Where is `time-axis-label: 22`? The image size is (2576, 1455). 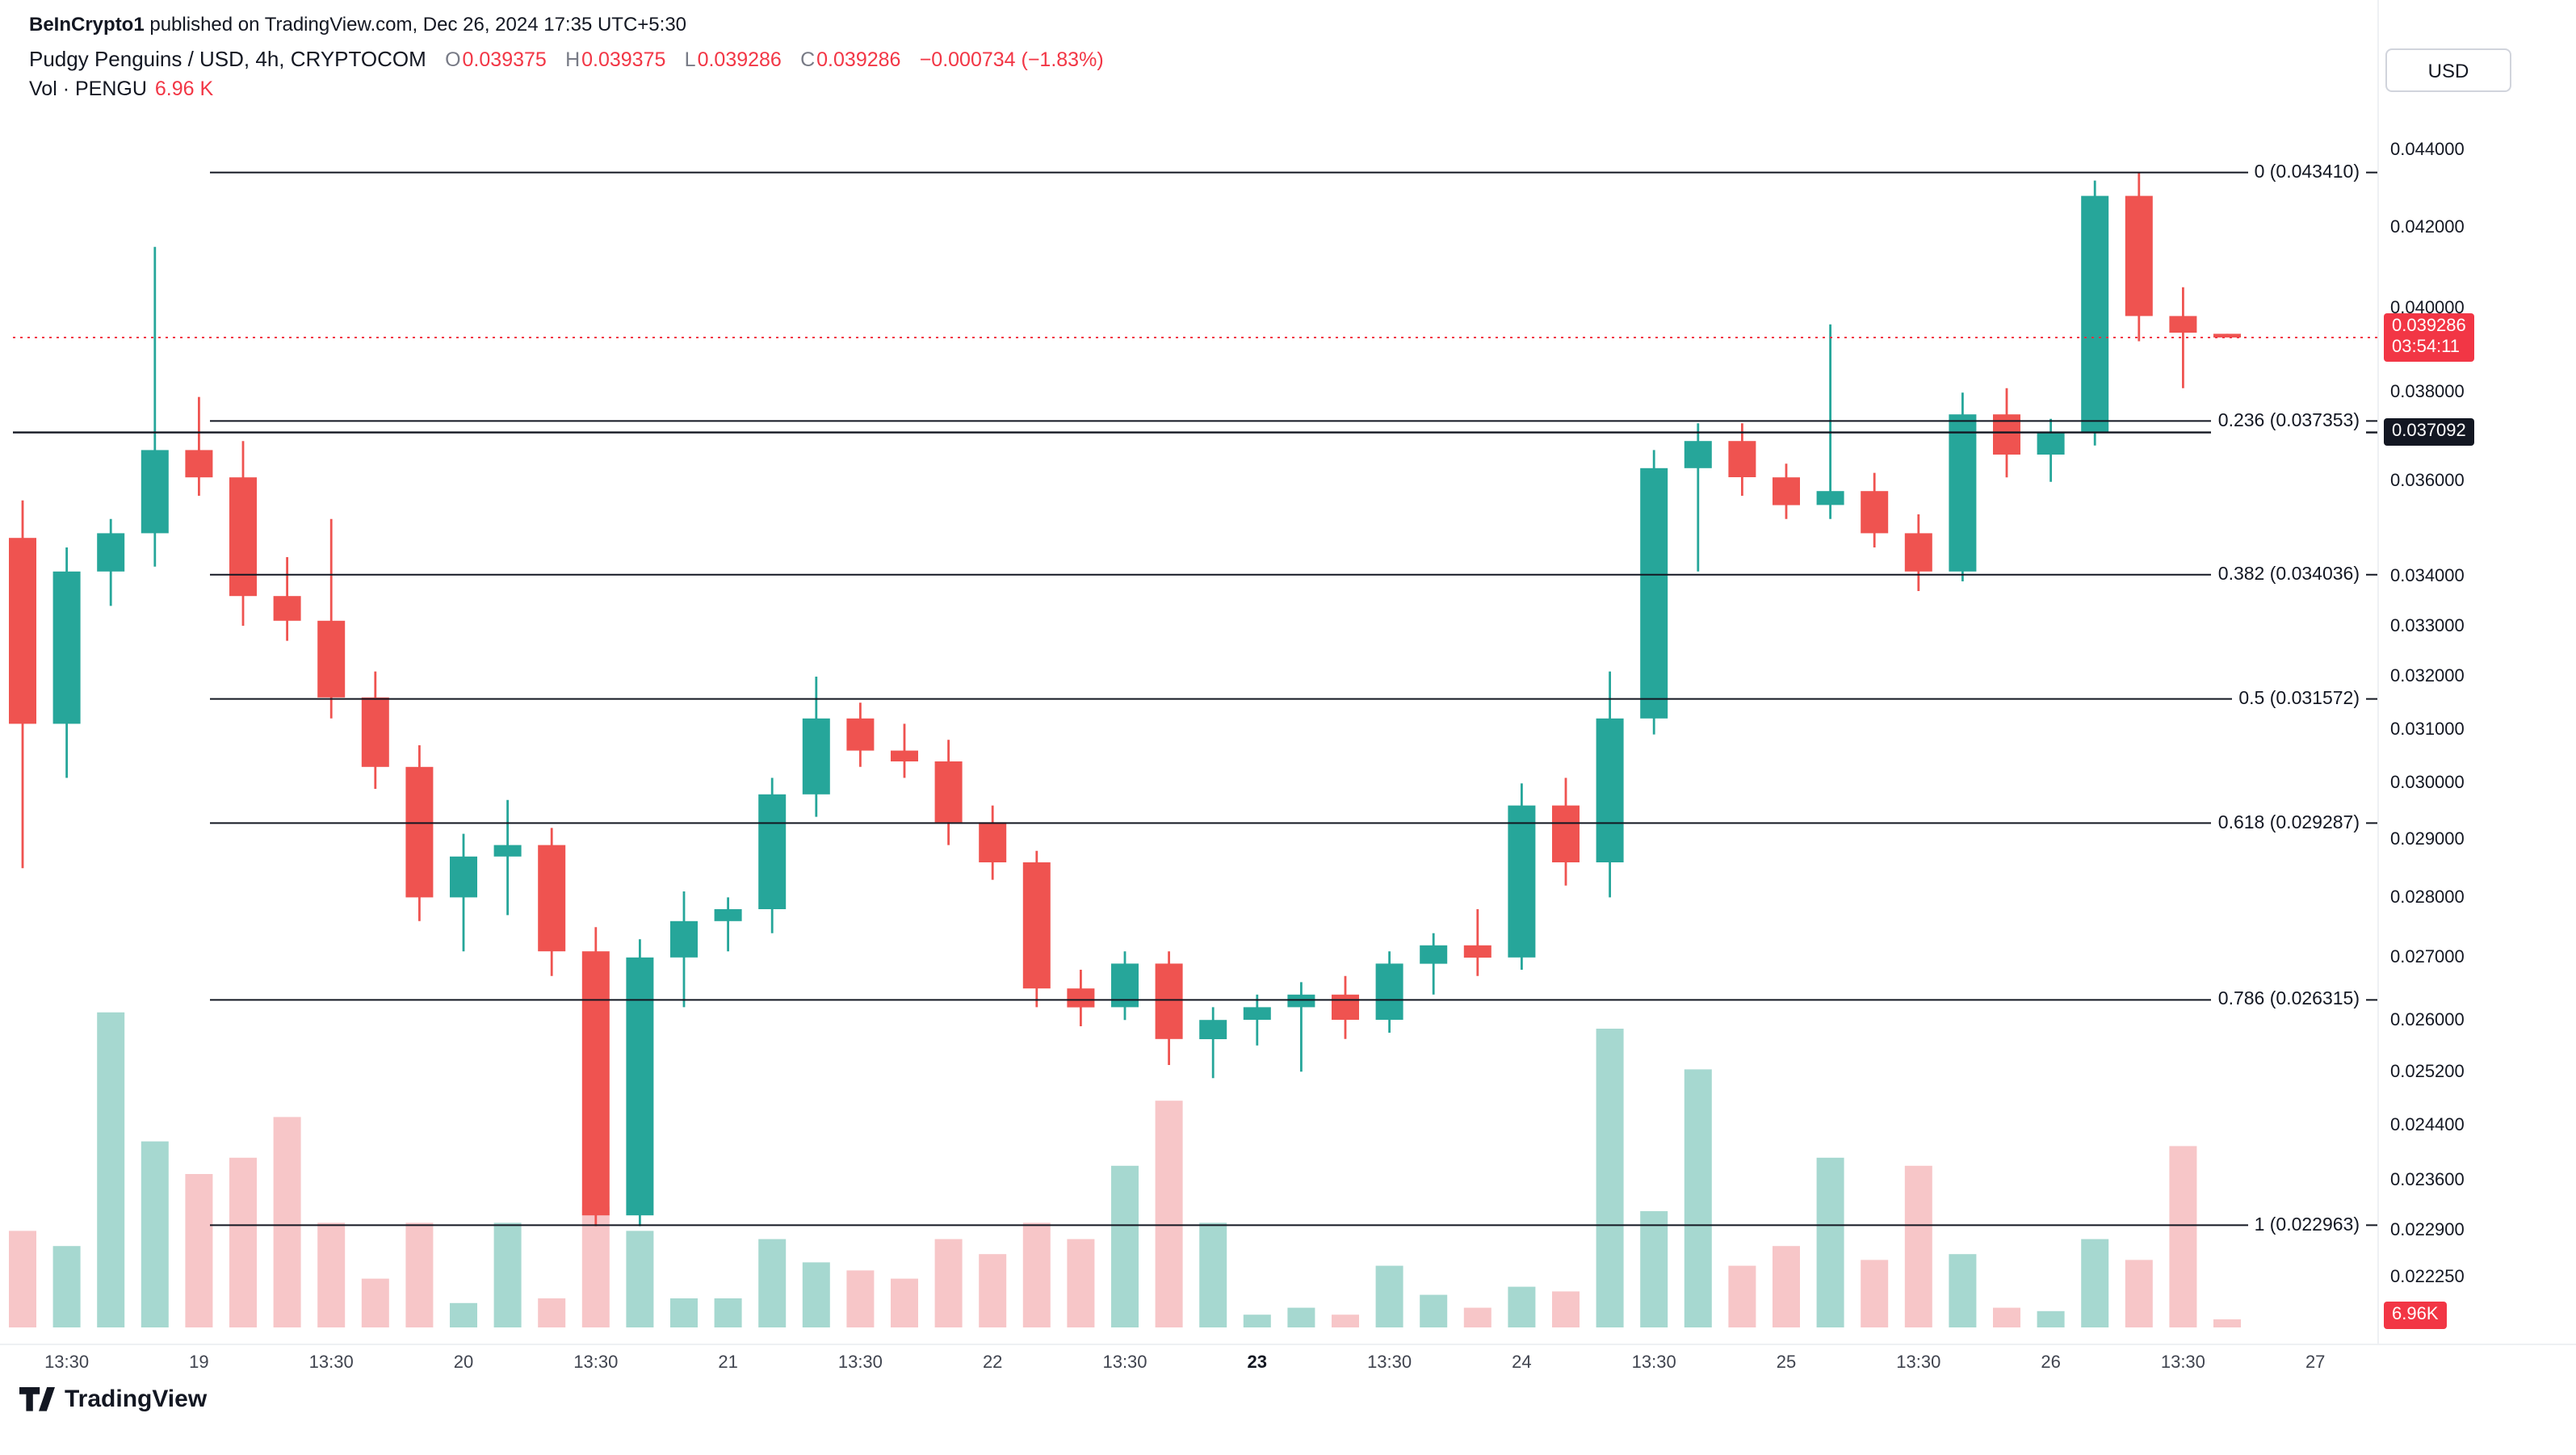
time-axis-label: 22 is located at coordinates (992, 1363).